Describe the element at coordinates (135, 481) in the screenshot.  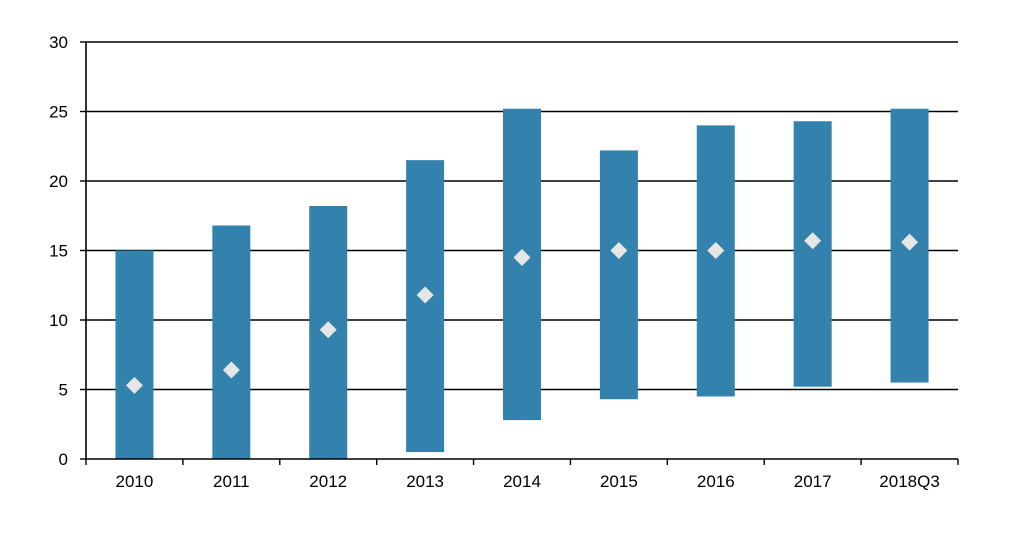
I see `x-tick-label: 2010` at that location.